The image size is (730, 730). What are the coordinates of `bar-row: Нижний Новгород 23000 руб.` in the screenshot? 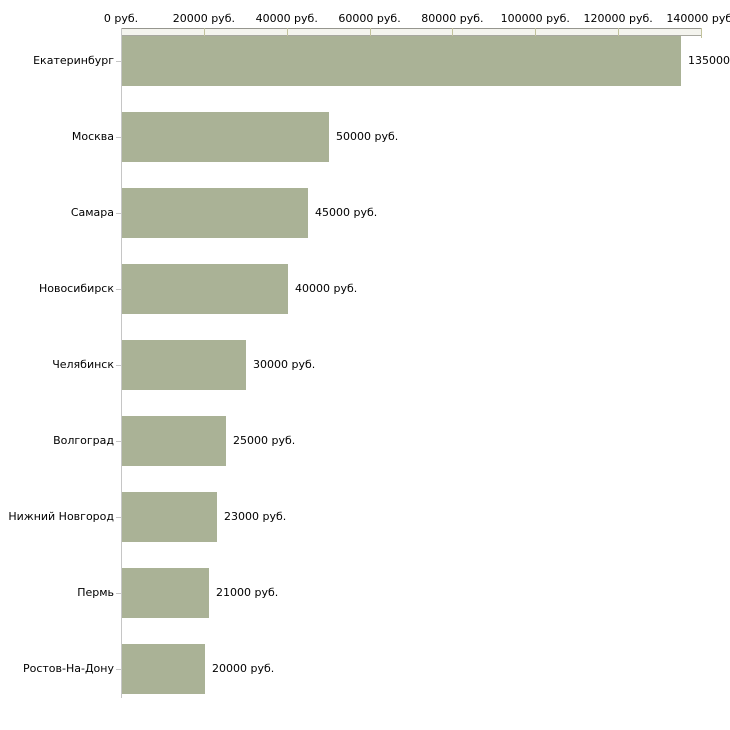 It's located at (365, 517).